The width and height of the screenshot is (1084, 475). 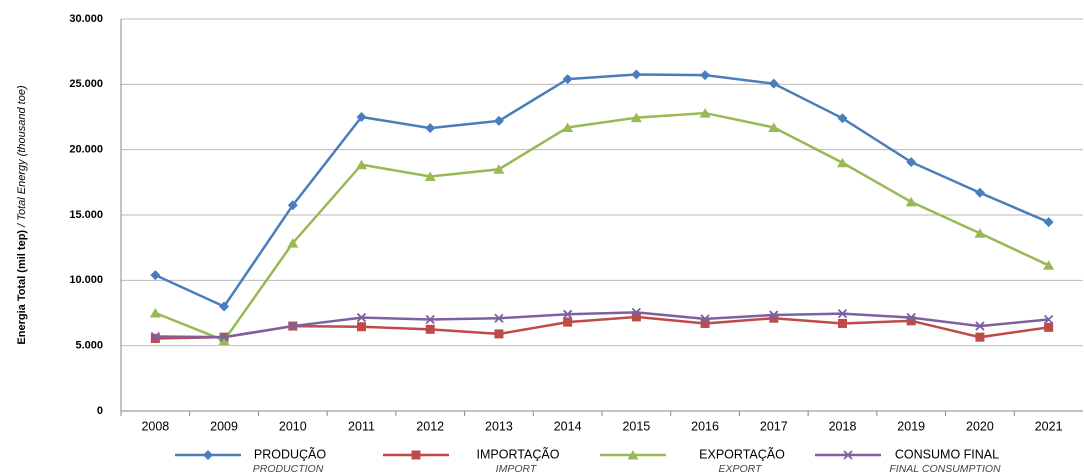 I want to click on x-tick-label: 2021, so click(x=1049, y=426).